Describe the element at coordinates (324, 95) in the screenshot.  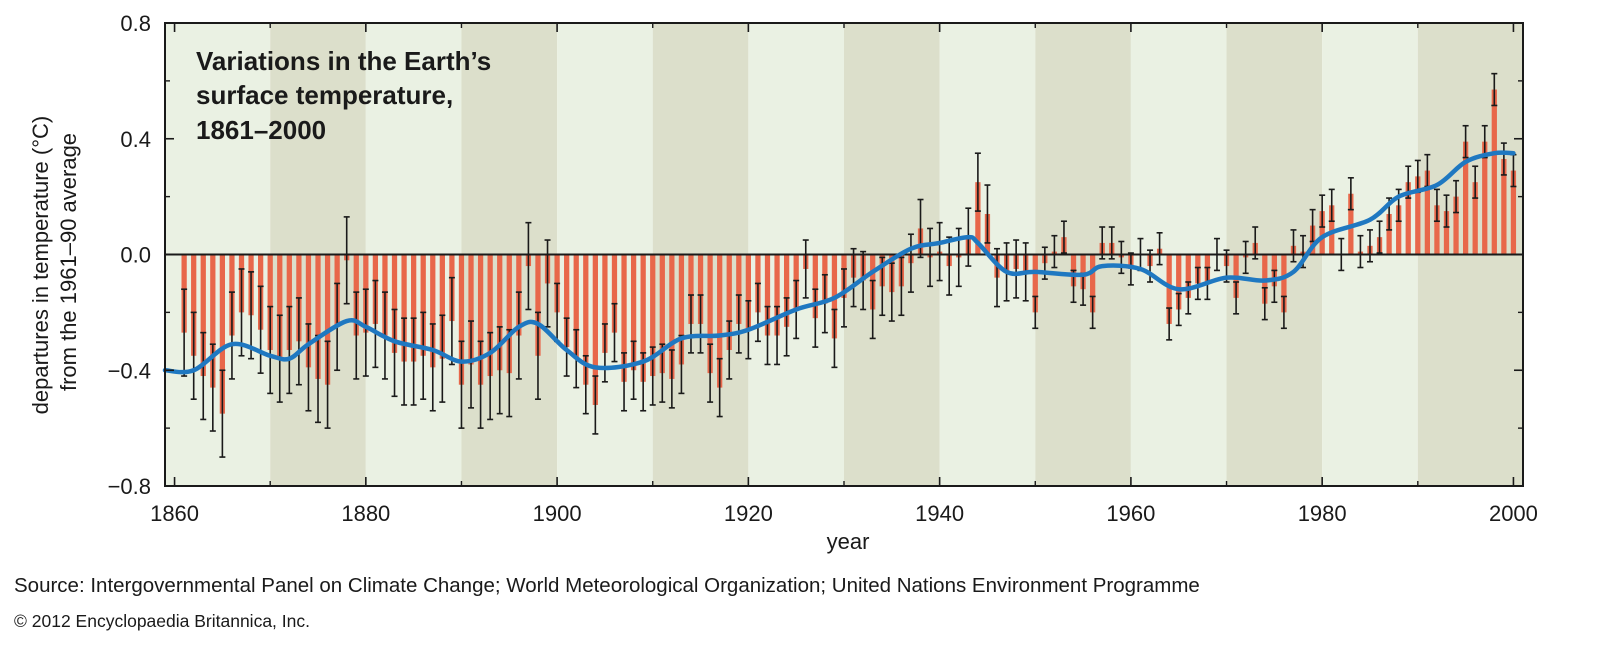
I see `chart-title-line-2: surface temperature,` at that location.